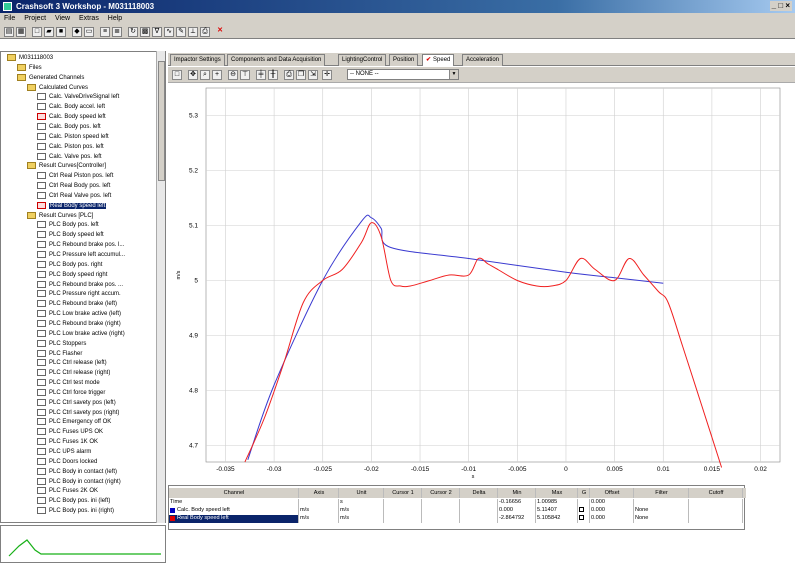 This screenshot has height=563, width=795. I want to click on project-icon: ▦, so click(21, 32).